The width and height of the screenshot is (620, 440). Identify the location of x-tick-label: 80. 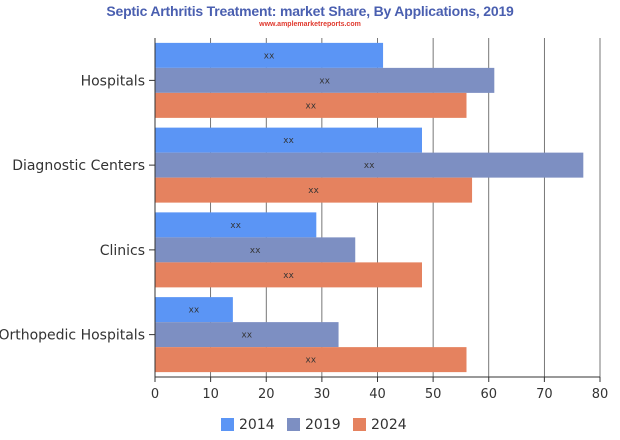
(600, 394).